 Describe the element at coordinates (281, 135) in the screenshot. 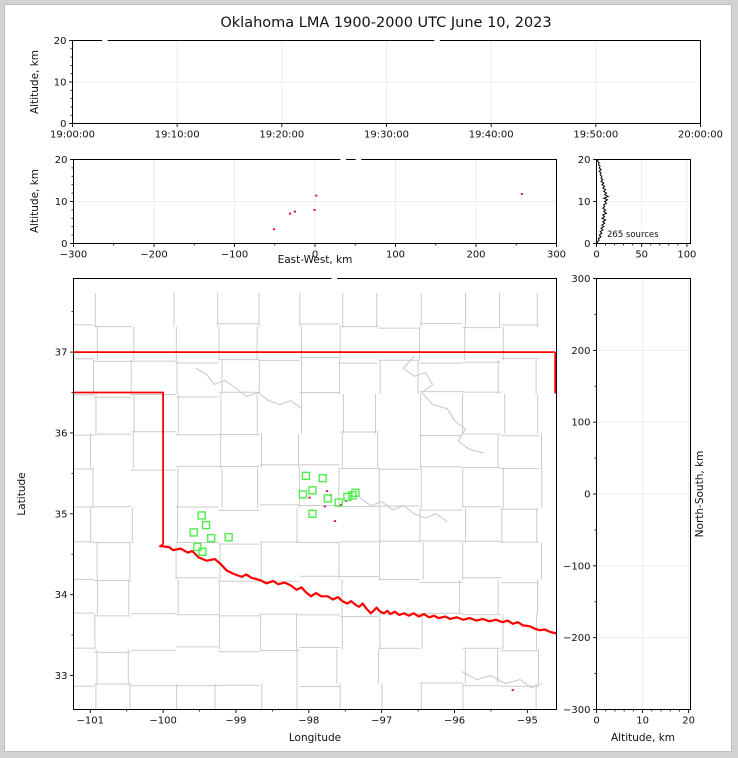

I see `time-panel-xtick-label: 19:20:00` at that location.